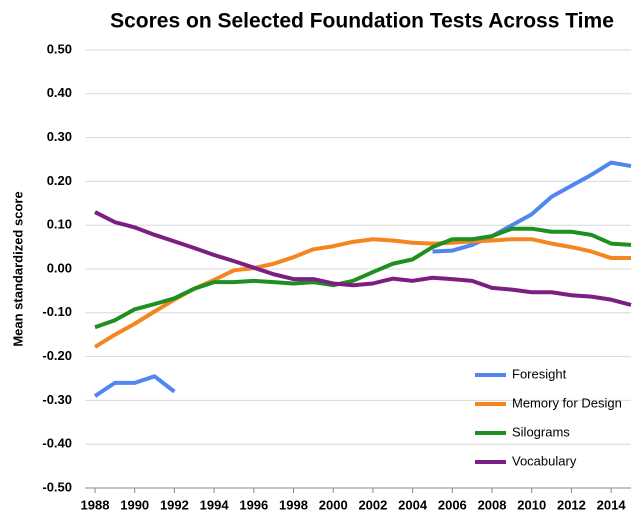  I want to click on x-tick-label: 1998, so click(293, 504).